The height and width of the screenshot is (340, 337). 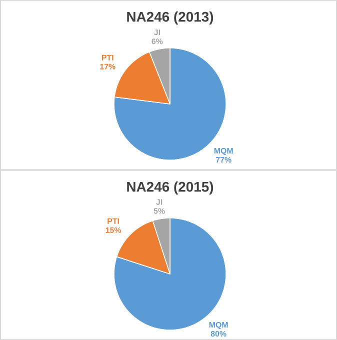 What do you see at coordinates (170, 17) in the screenshot?
I see `chart-title: NA246 (2013)` at bounding box center [170, 17].